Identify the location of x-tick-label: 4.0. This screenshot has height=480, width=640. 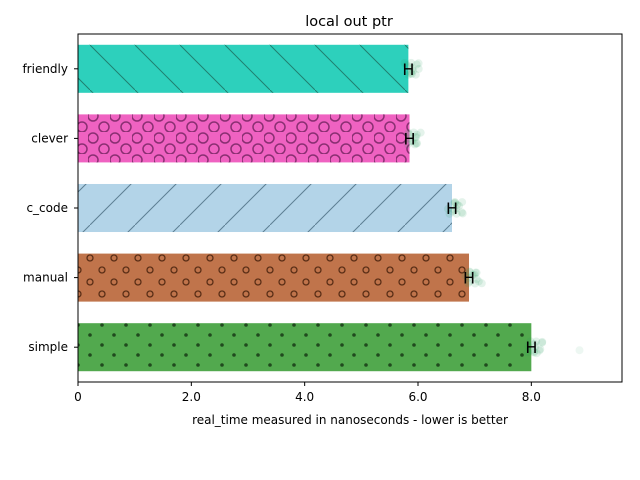
(304, 397).